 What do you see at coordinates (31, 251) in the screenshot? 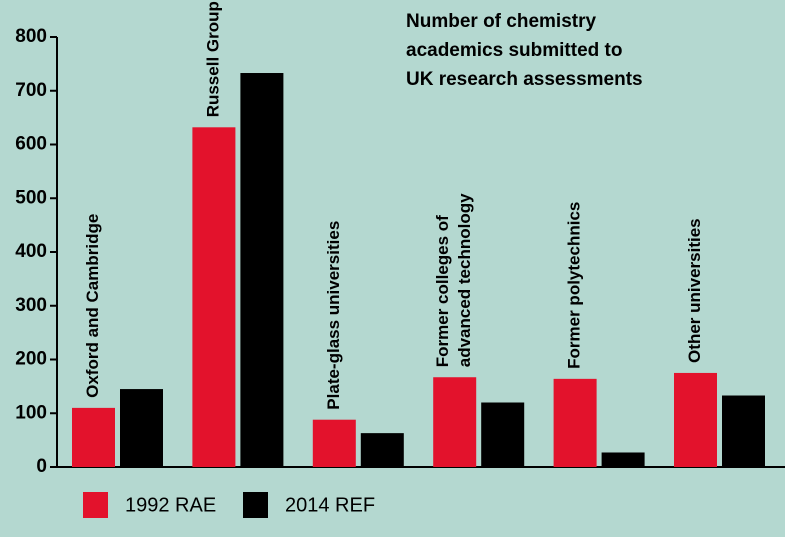
I see `y-tick-label: 400` at bounding box center [31, 251].